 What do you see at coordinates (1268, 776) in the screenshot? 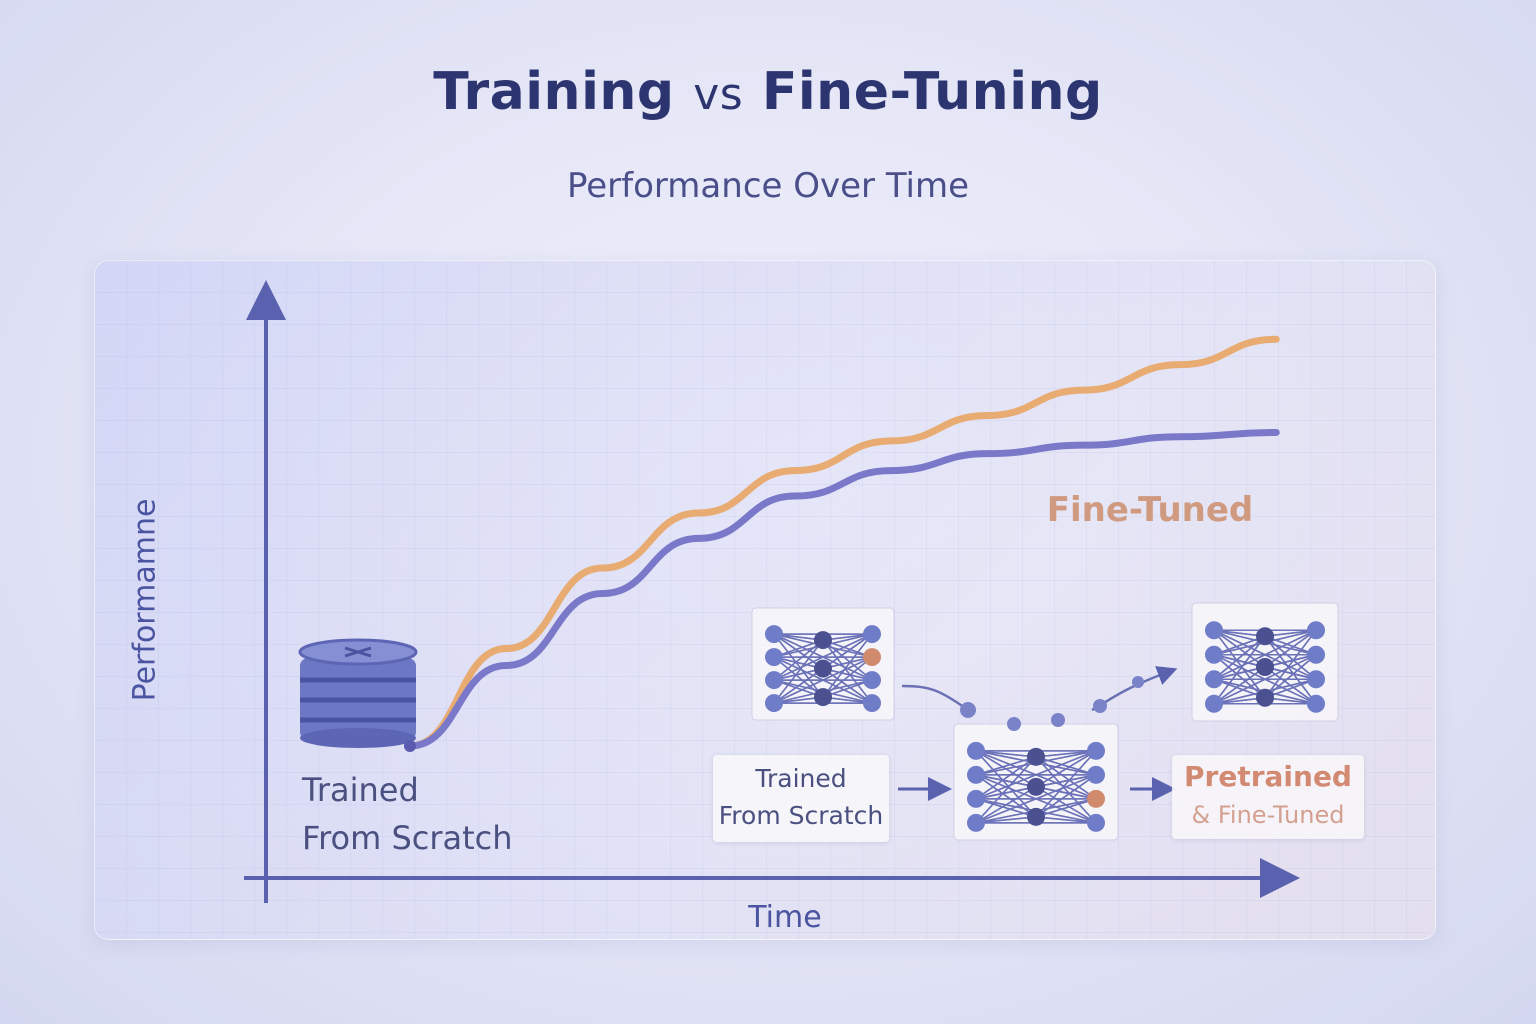
I see `flow-pre-line1: Pretrained` at bounding box center [1268, 776].